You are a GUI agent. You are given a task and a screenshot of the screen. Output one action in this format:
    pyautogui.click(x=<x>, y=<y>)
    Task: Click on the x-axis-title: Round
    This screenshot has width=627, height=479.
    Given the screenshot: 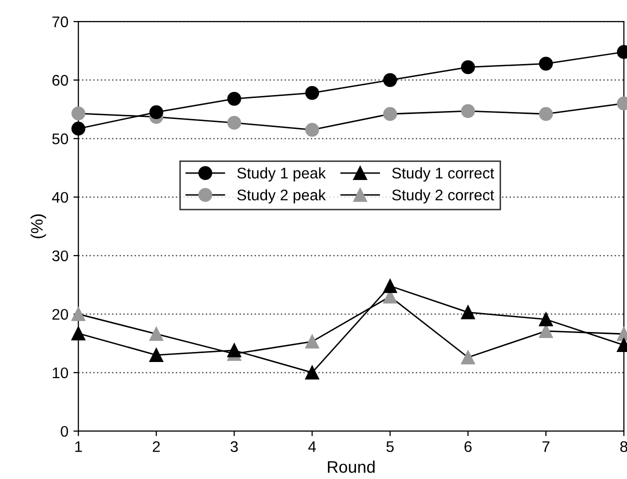 What is the action you would take?
    pyautogui.click(x=351, y=466)
    